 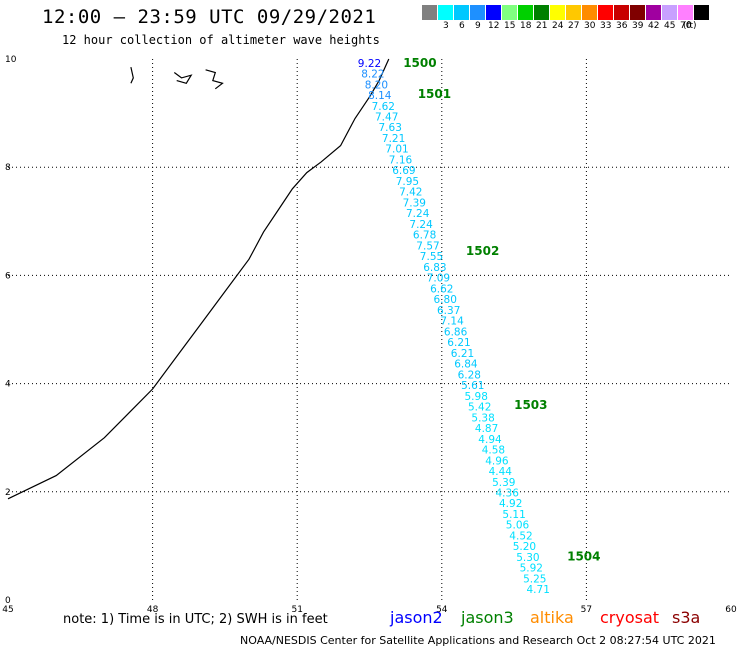 I want to click on wave-height-label: 5.38, so click(x=482, y=418).